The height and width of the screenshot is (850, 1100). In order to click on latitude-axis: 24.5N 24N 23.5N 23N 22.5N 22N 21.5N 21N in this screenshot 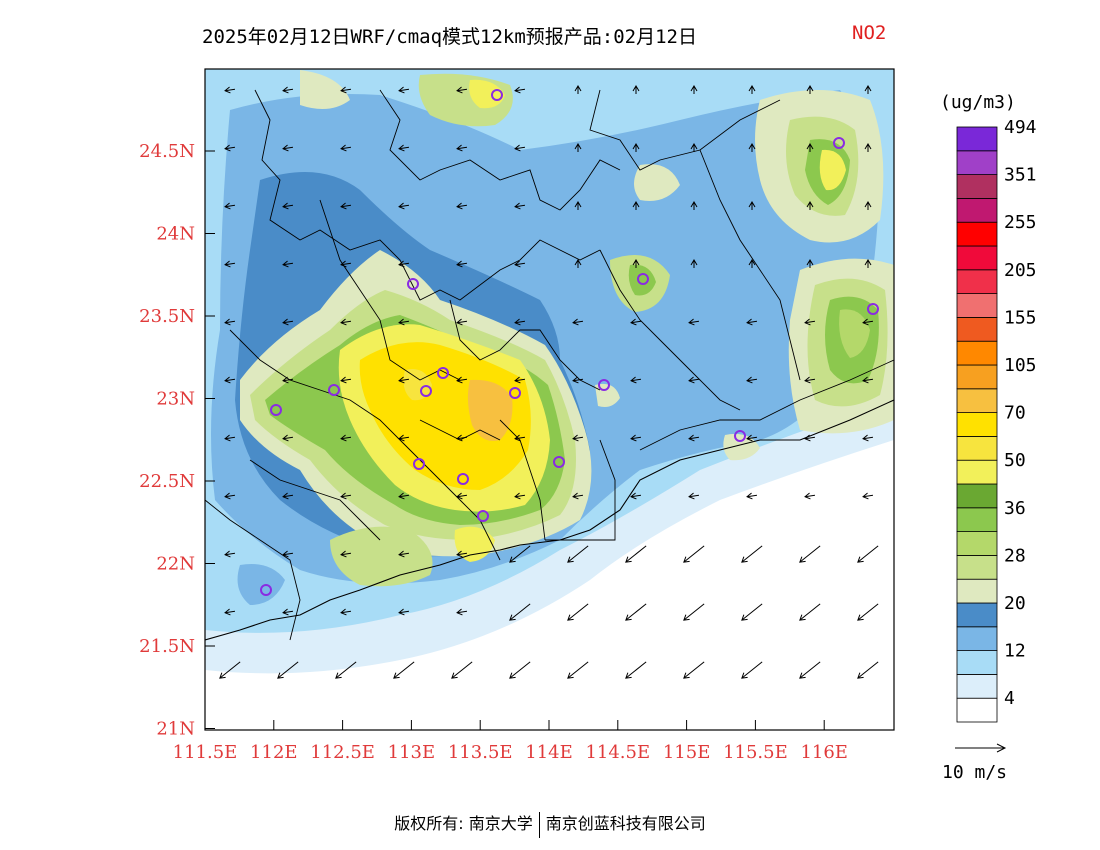, I will do `click(177, 440)`.